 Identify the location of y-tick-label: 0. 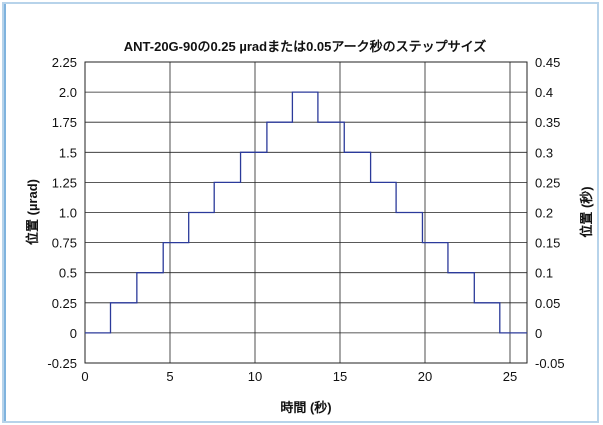
(73, 333).